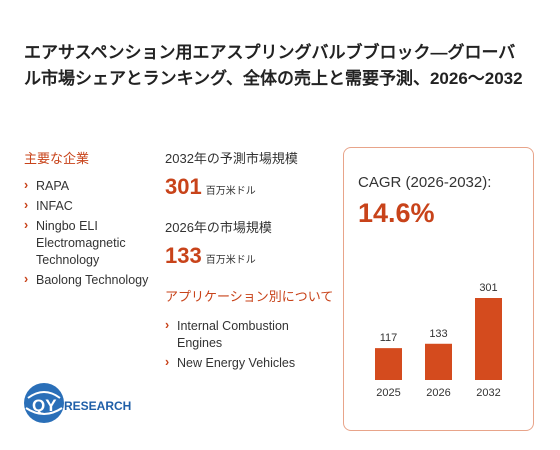 Image resolution: width=560 pixels, height=450 pixels. I want to click on x-tick-label: 2026, so click(438, 393).